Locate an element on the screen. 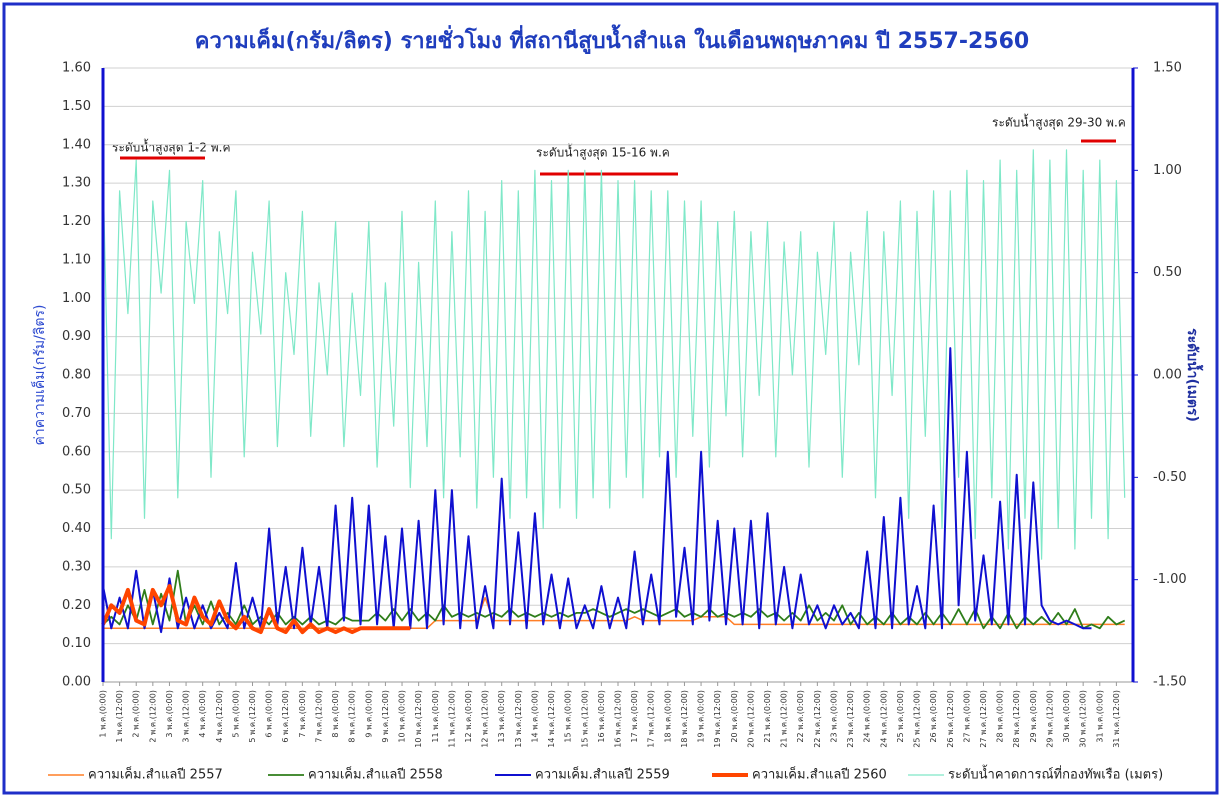 This screenshot has height=798, width=1222. x-tick-label: 28 พ.ค.(12:00) is located at coordinates (1016, 719).